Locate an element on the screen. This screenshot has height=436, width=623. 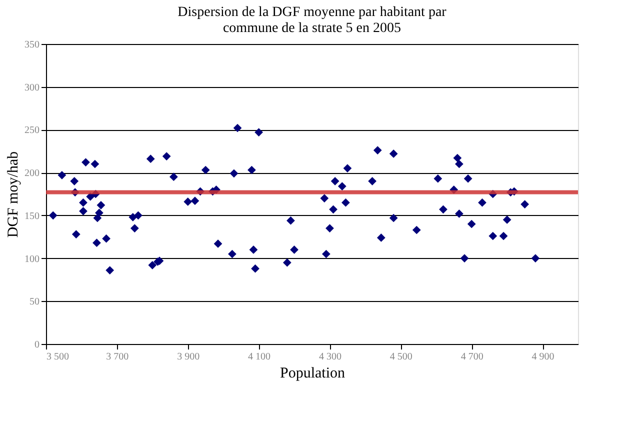
x-tick-label: 4 700 is located at coordinates (472, 357).